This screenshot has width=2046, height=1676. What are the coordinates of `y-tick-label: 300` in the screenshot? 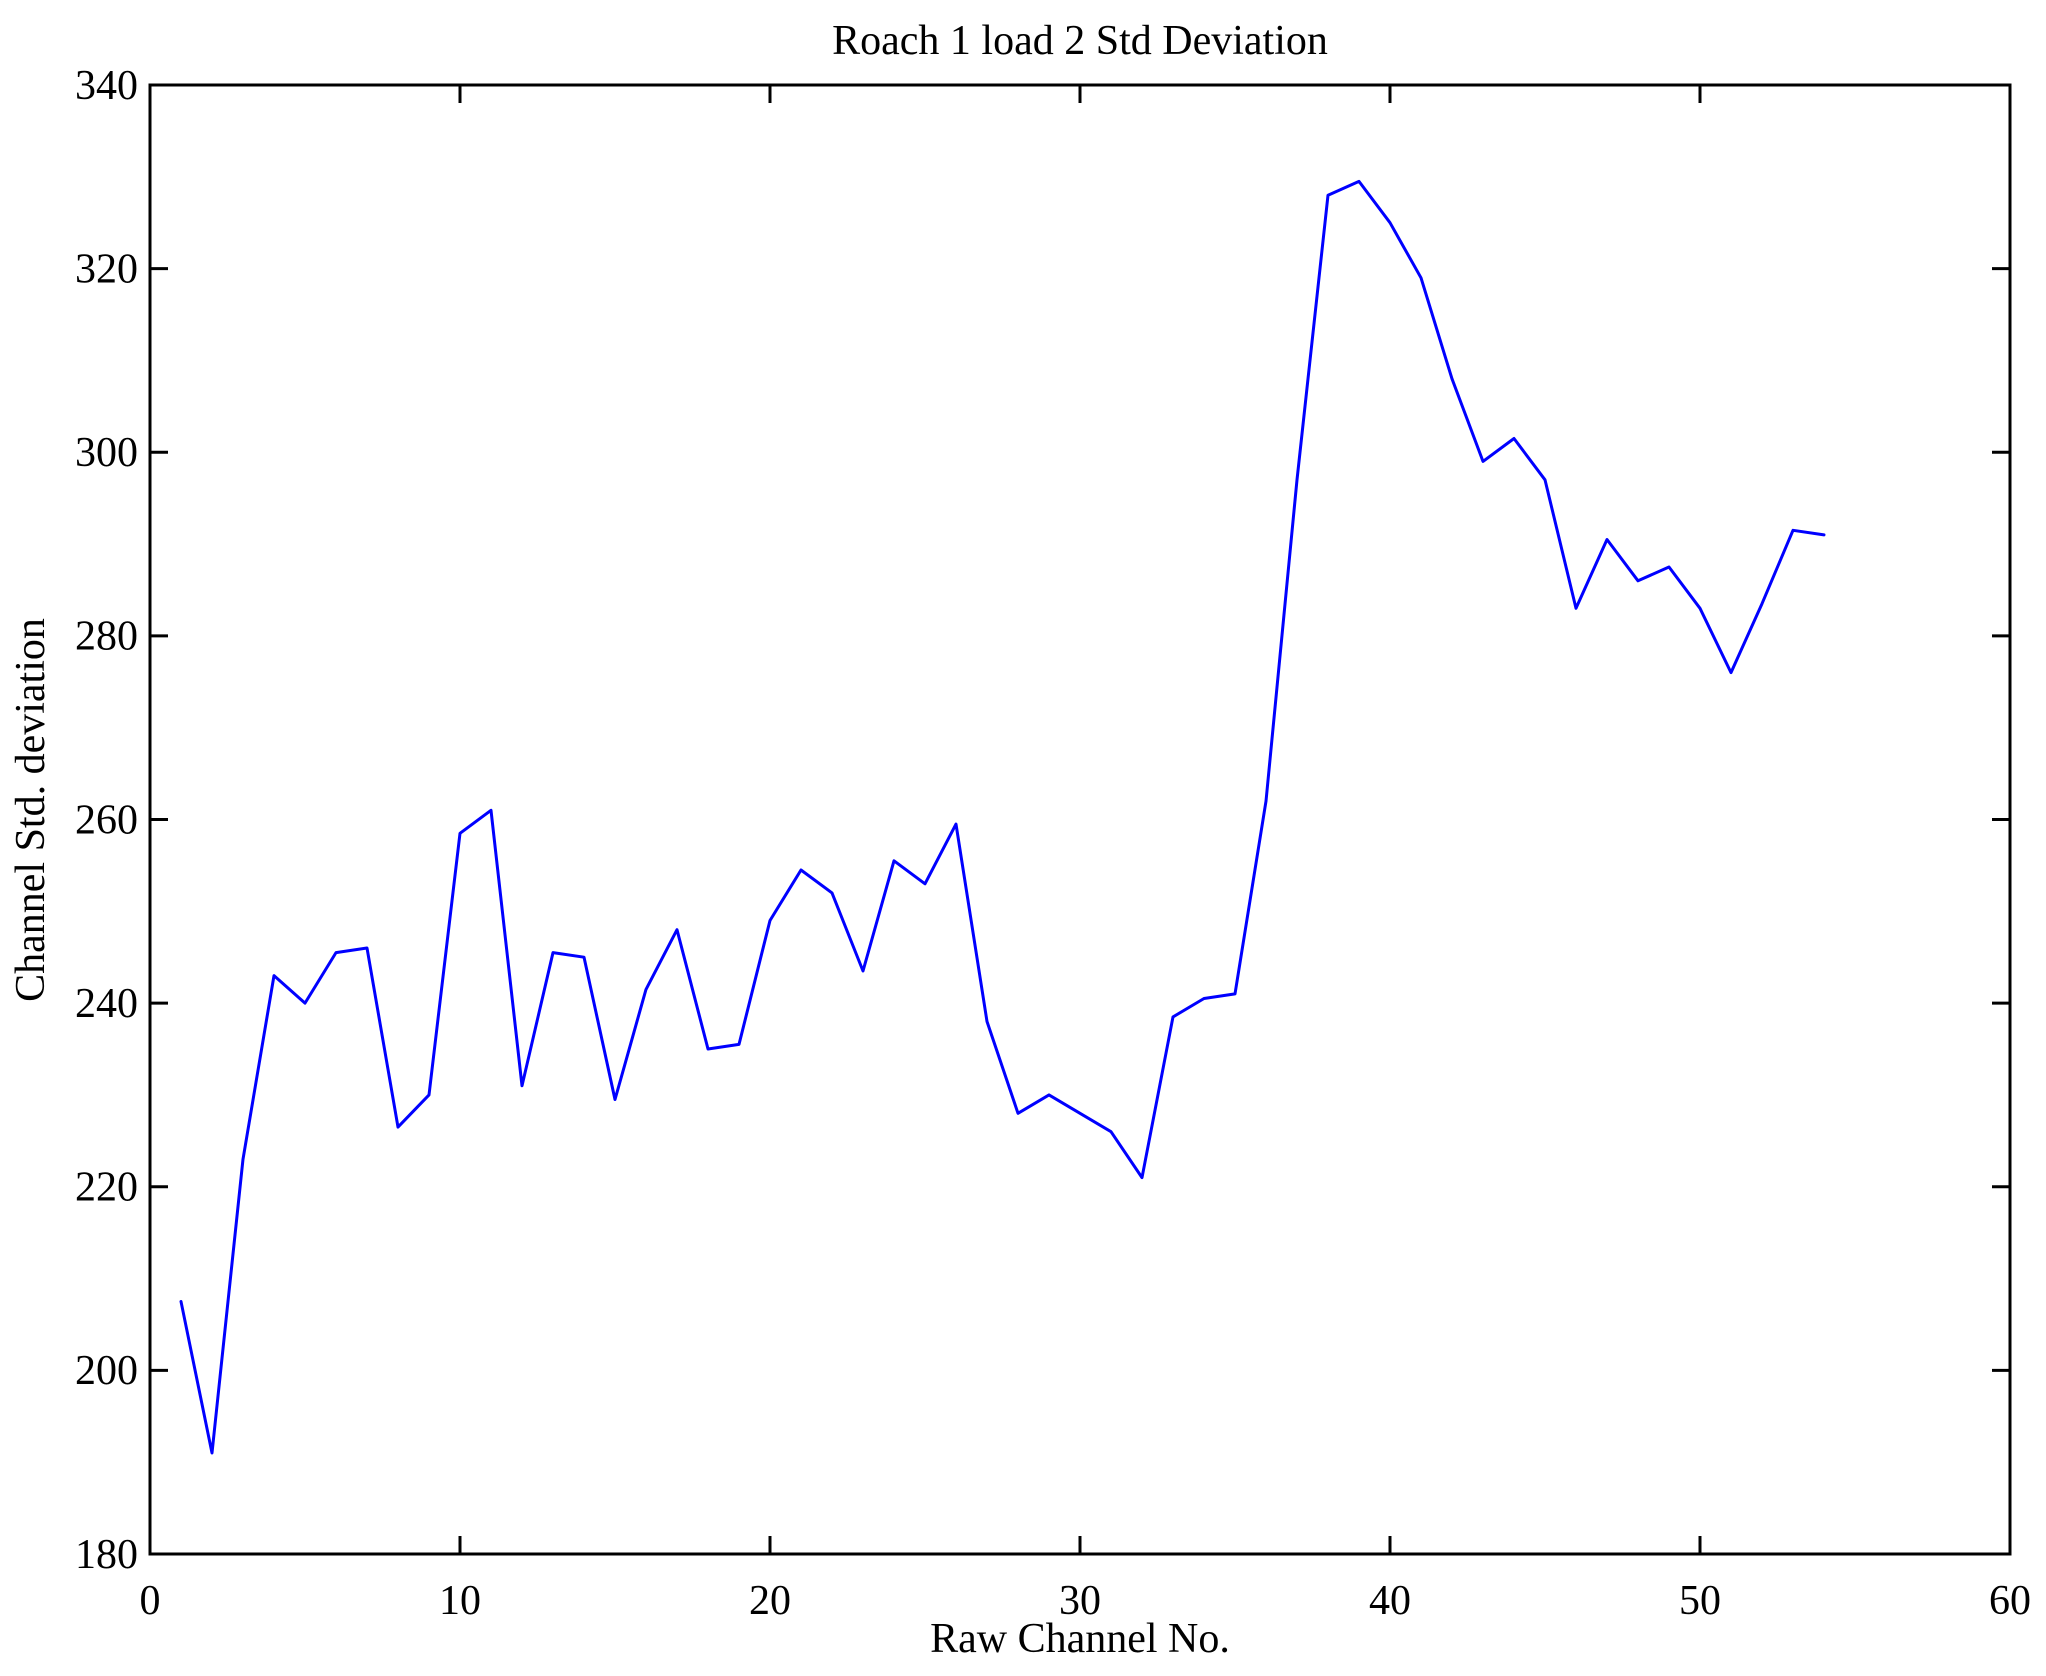 It's located at (106, 453).